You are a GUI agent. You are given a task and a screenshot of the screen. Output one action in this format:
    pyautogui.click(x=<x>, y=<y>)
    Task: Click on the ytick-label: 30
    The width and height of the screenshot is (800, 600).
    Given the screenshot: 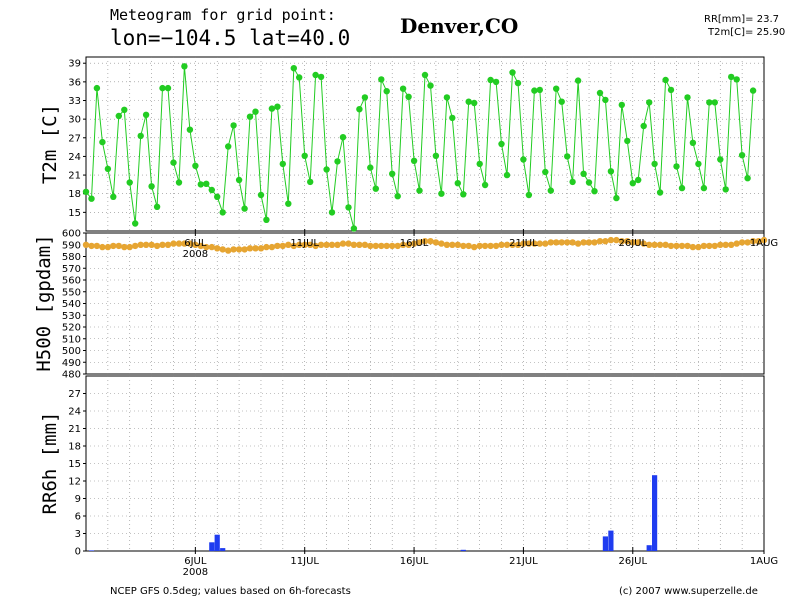 What is the action you would take?
    pyautogui.click(x=74, y=120)
    